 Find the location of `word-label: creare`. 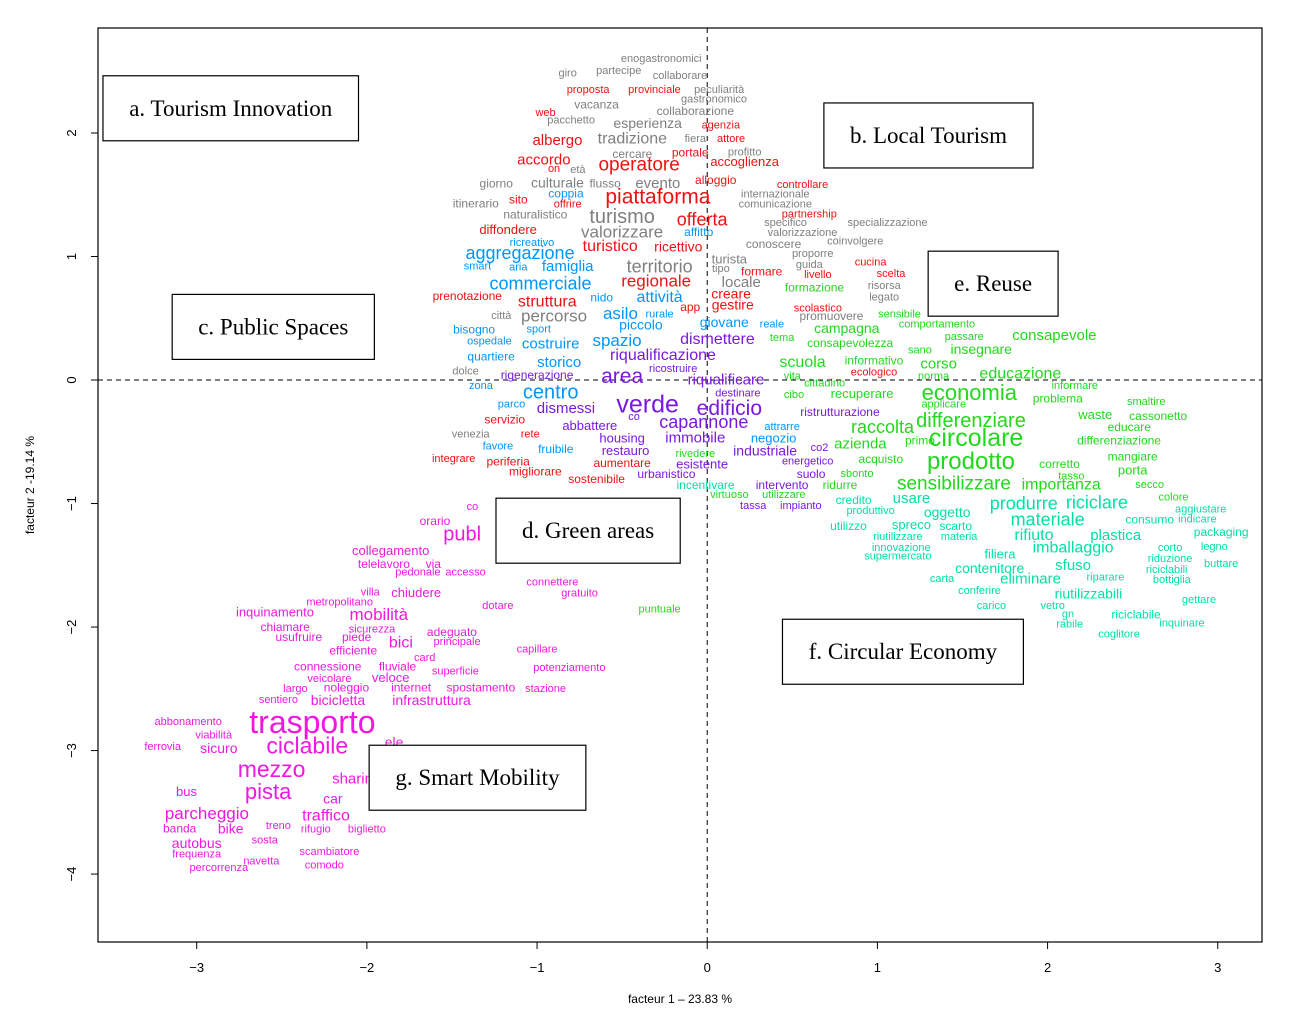

word-label: creare is located at coordinates (731, 294).